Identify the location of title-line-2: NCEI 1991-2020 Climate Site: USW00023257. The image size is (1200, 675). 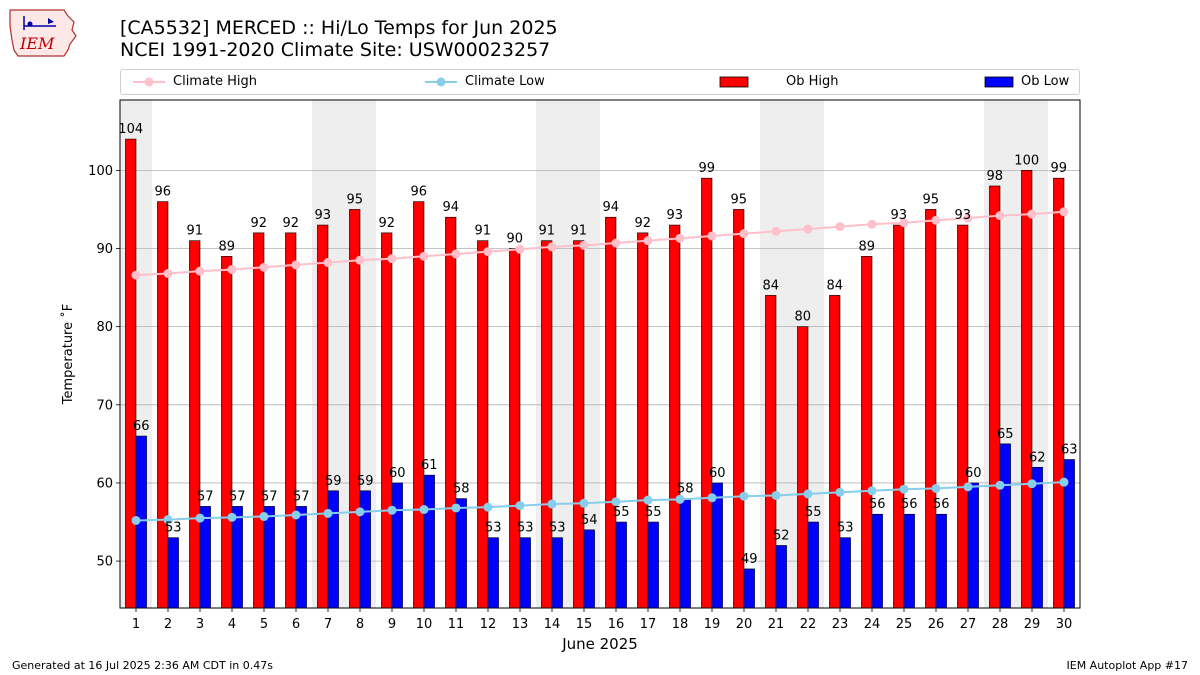
(335, 50).